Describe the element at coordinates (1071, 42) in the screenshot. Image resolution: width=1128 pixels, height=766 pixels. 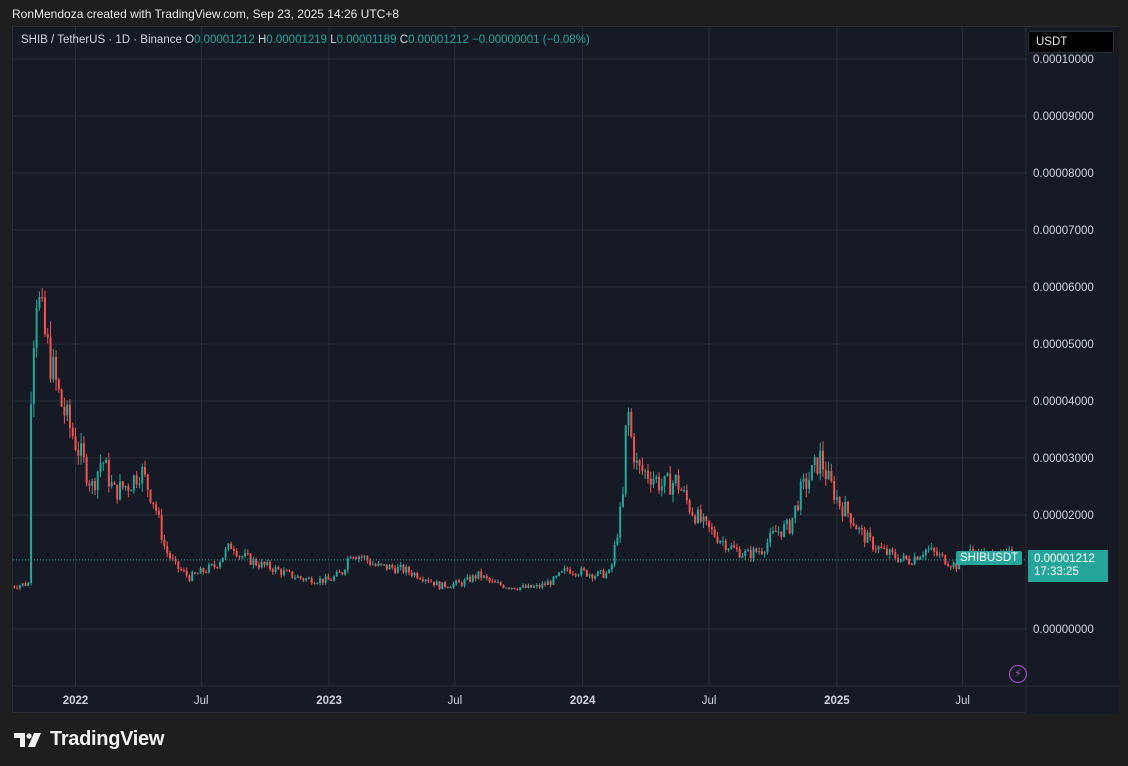
I see `currency-selector: USDT` at that location.